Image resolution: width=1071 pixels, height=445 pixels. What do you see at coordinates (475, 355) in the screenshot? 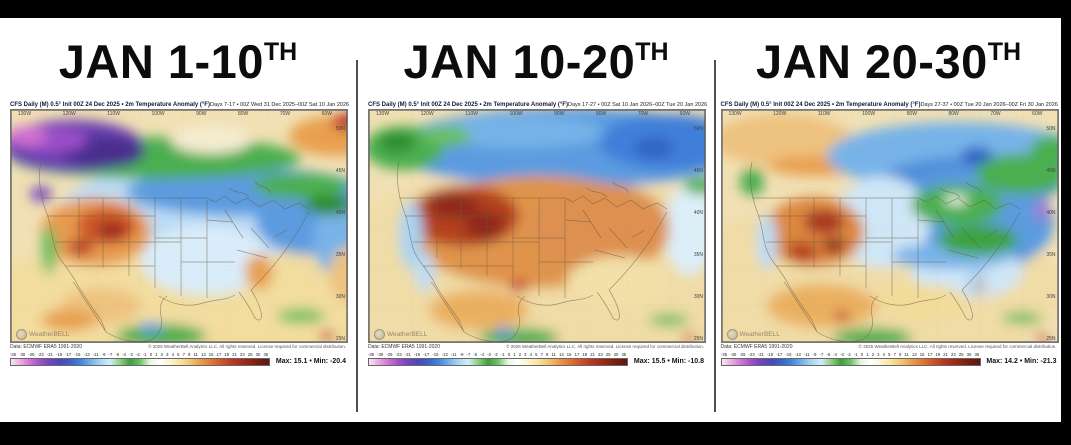
I see `list-item-label: -5` at bounding box center [475, 355].